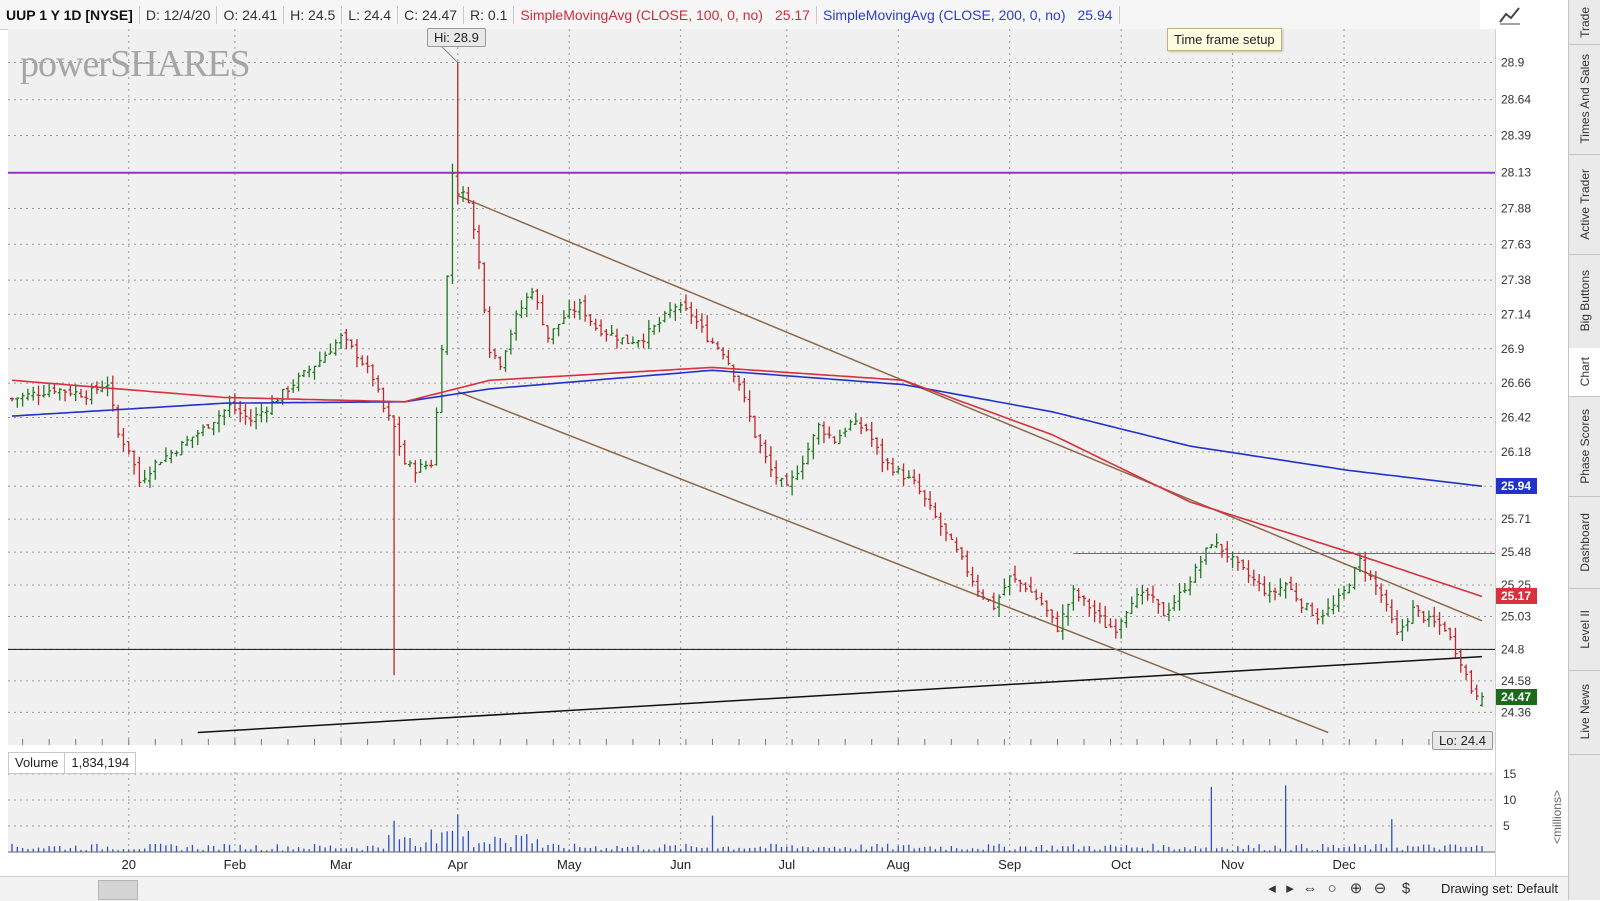 The image size is (1600, 901). I want to click on rising-trend-line, so click(840, 694).